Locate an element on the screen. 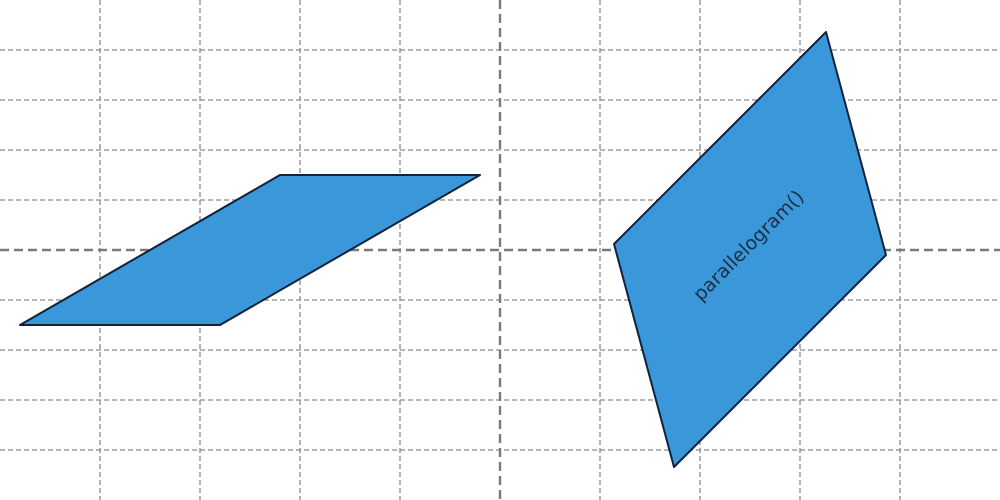 This screenshot has width=1000, height=500. left-parallelogram is located at coordinates (250, 250).